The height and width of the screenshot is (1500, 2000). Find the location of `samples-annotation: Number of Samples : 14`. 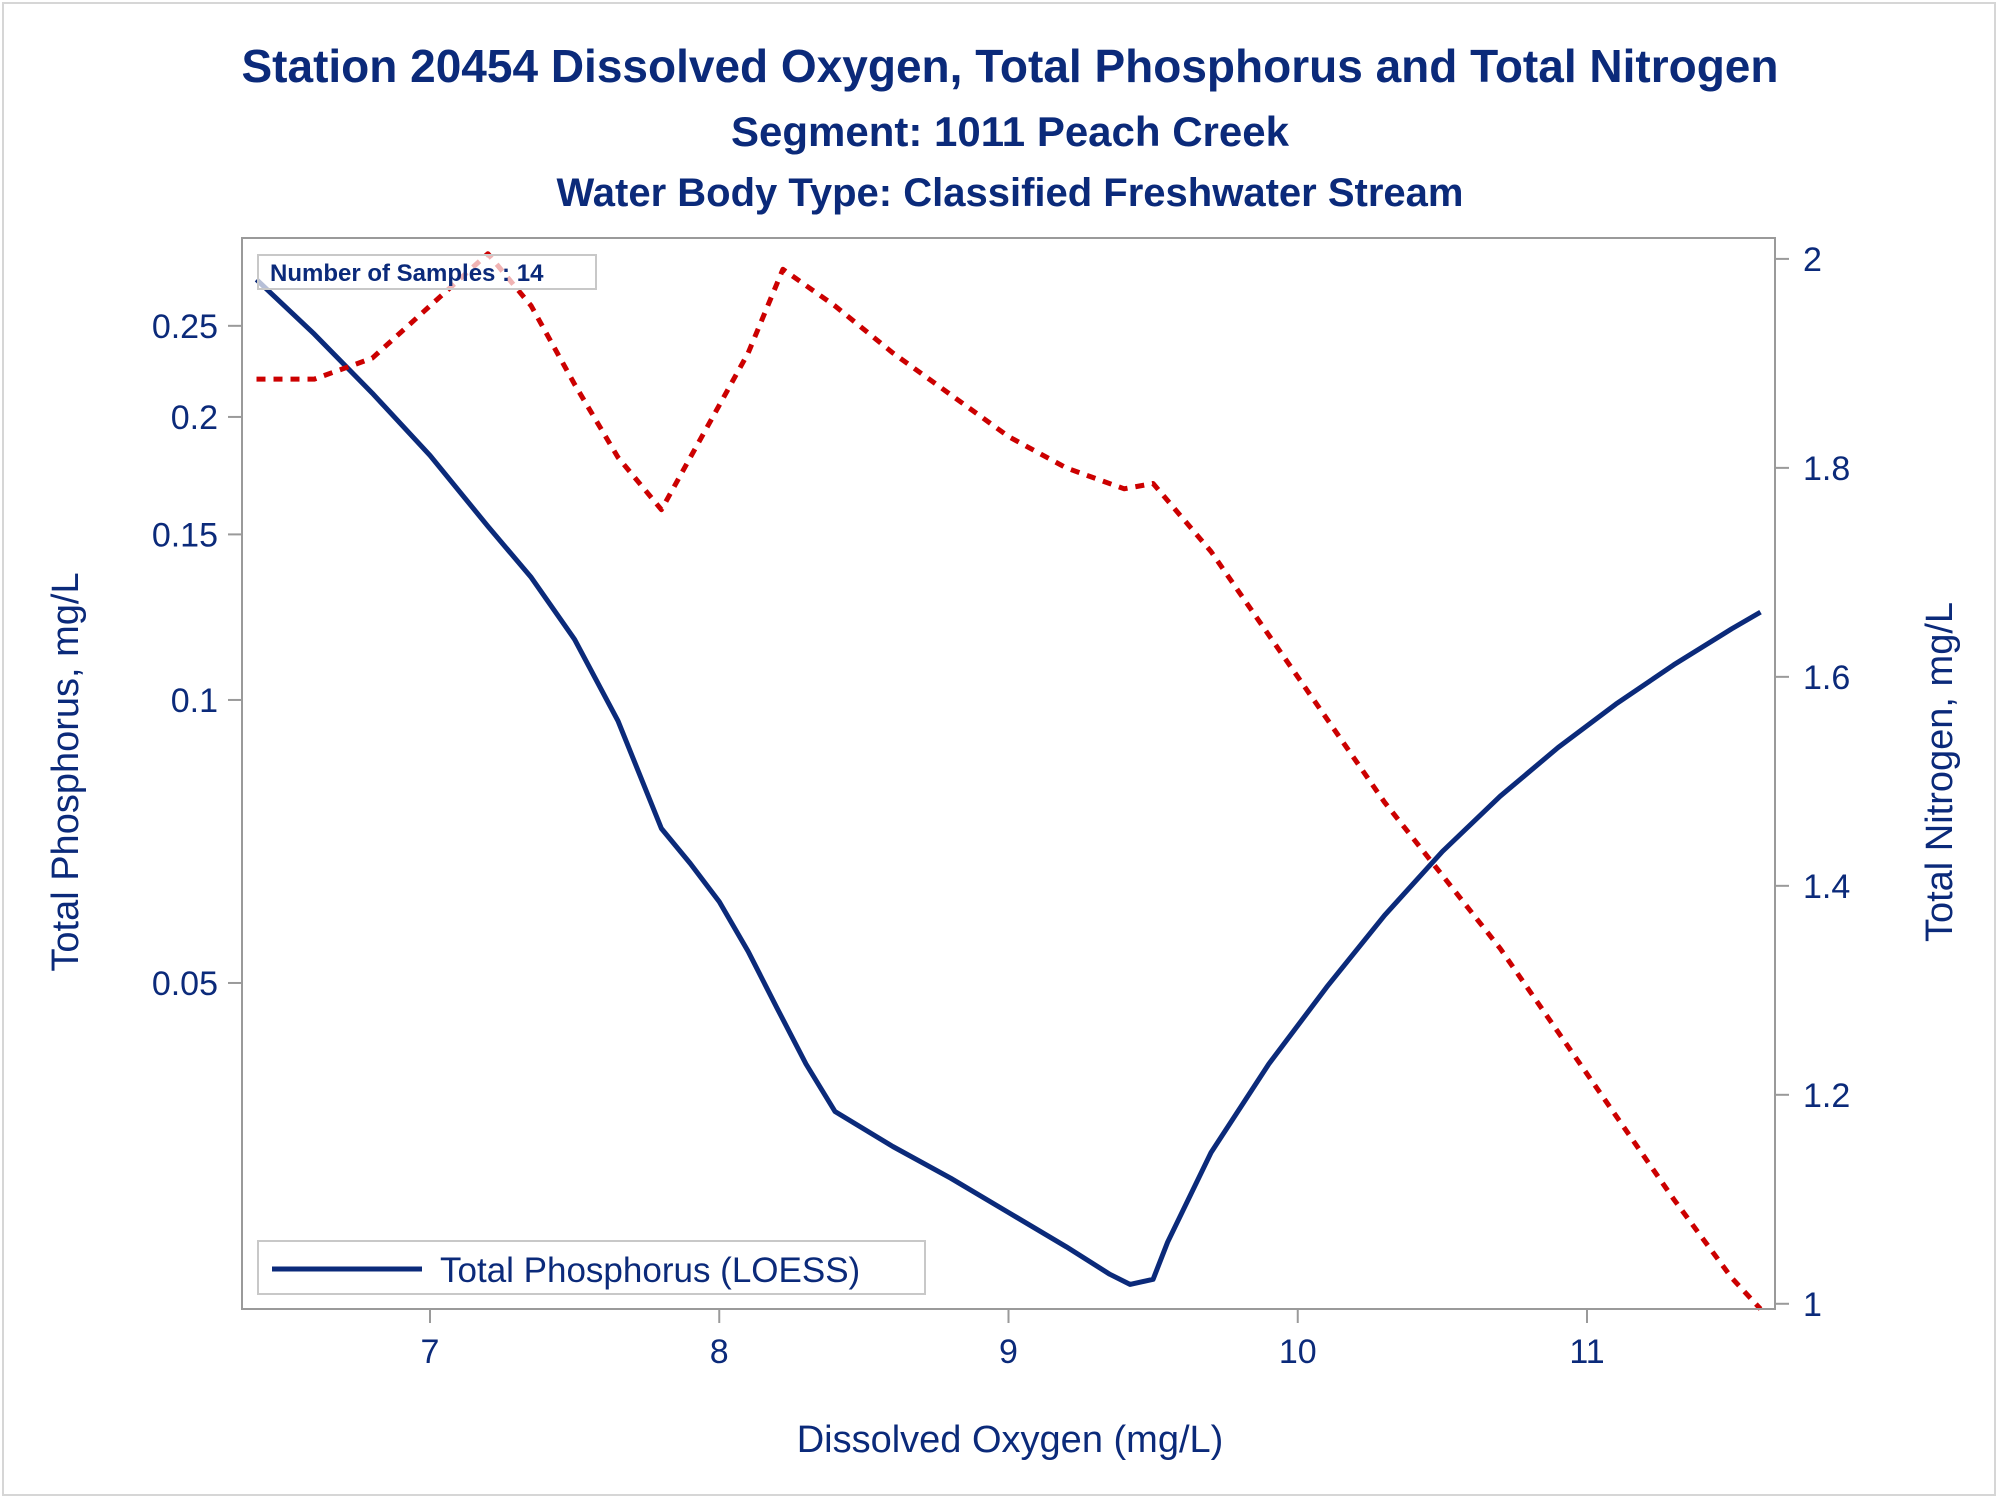

samples-annotation: Number of Samples : 14 is located at coordinates (427, 272).